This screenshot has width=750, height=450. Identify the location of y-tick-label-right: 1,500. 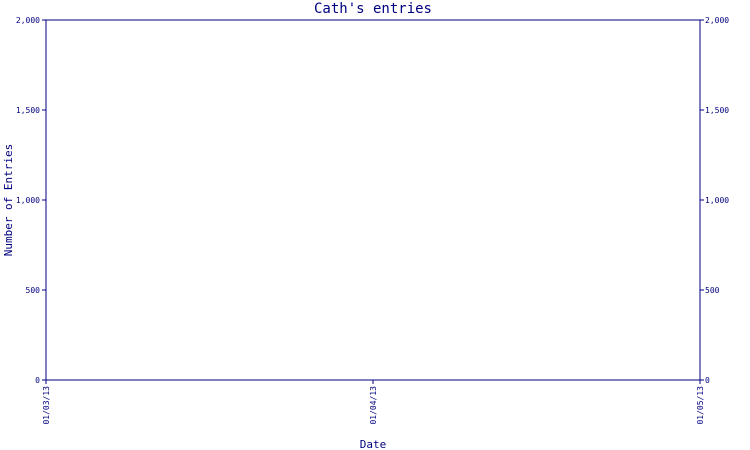
(717, 110).